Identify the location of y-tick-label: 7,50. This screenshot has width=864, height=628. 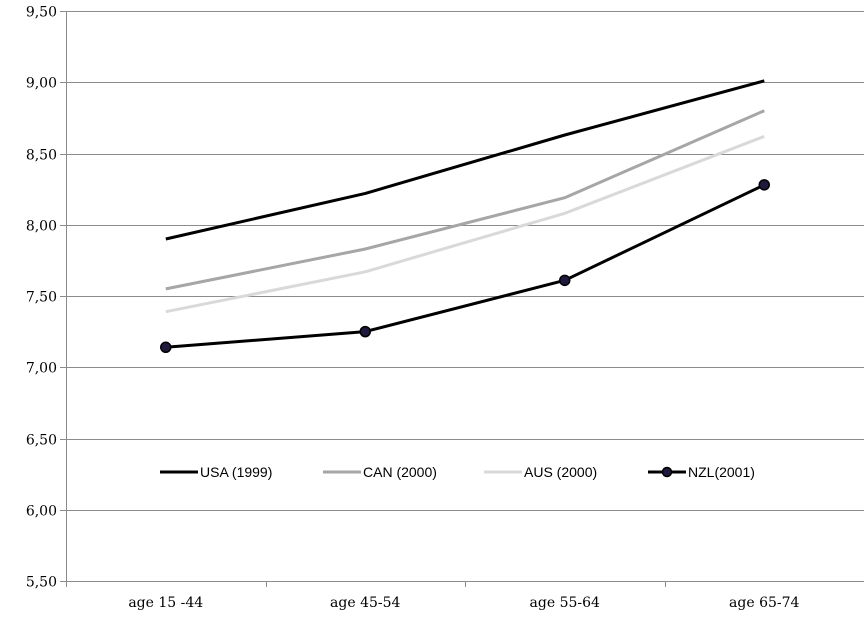
(41, 298).